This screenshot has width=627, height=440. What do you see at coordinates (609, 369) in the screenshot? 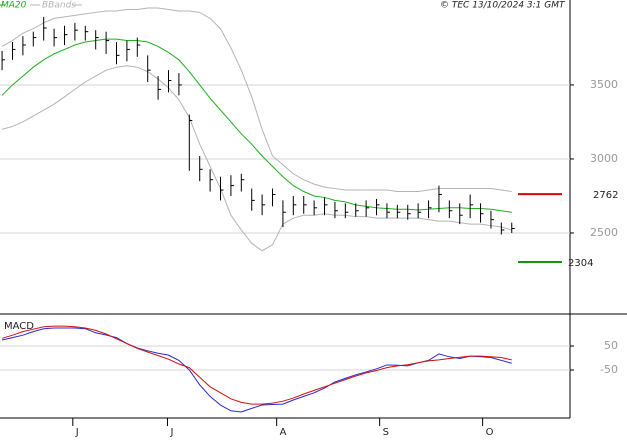
I see `y-tick-label: -50` at bounding box center [609, 369].